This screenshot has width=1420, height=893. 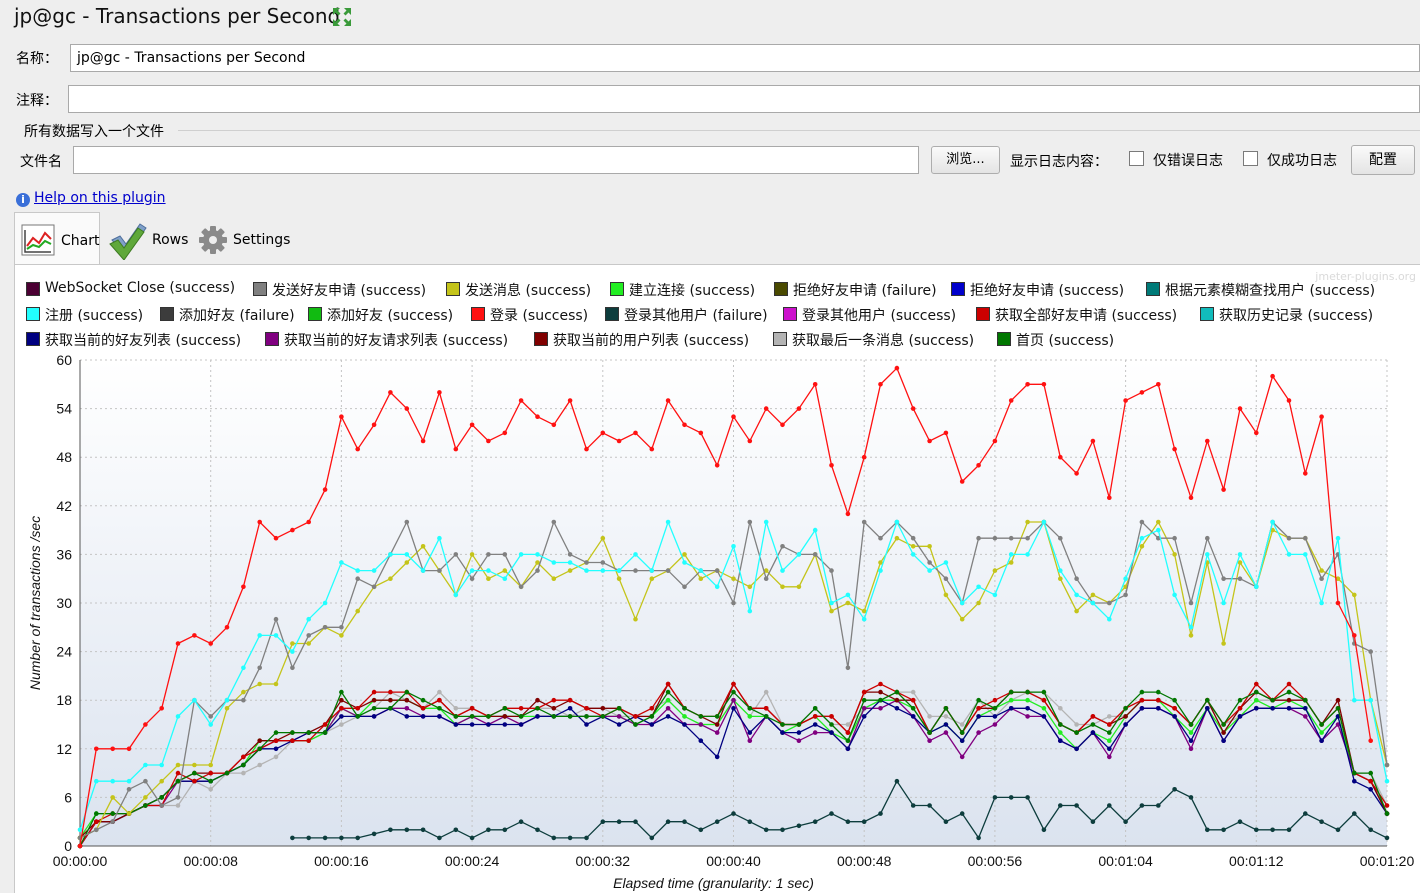 What do you see at coordinates (1136, 158) in the screenshot?
I see `errors-only-checkbox` at bounding box center [1136, 158].